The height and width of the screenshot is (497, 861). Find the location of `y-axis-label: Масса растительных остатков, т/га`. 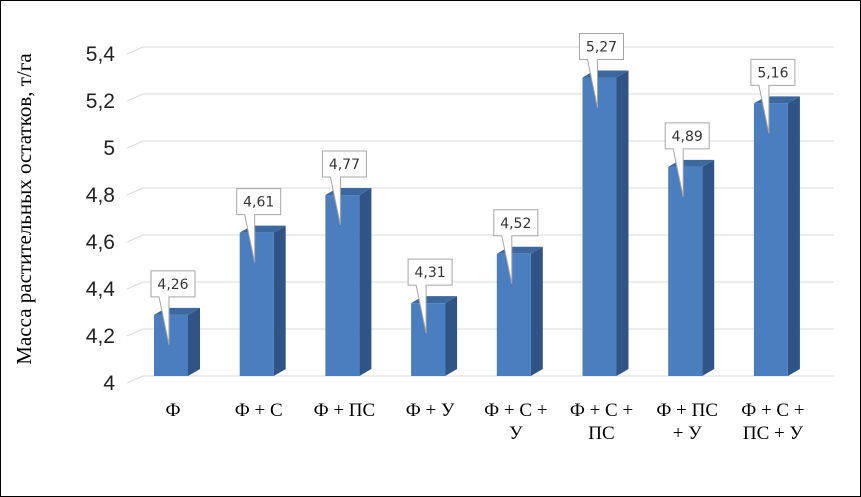

y-axis-label: Масса растительных остатков, т/га is located at coordinates (24, 209).